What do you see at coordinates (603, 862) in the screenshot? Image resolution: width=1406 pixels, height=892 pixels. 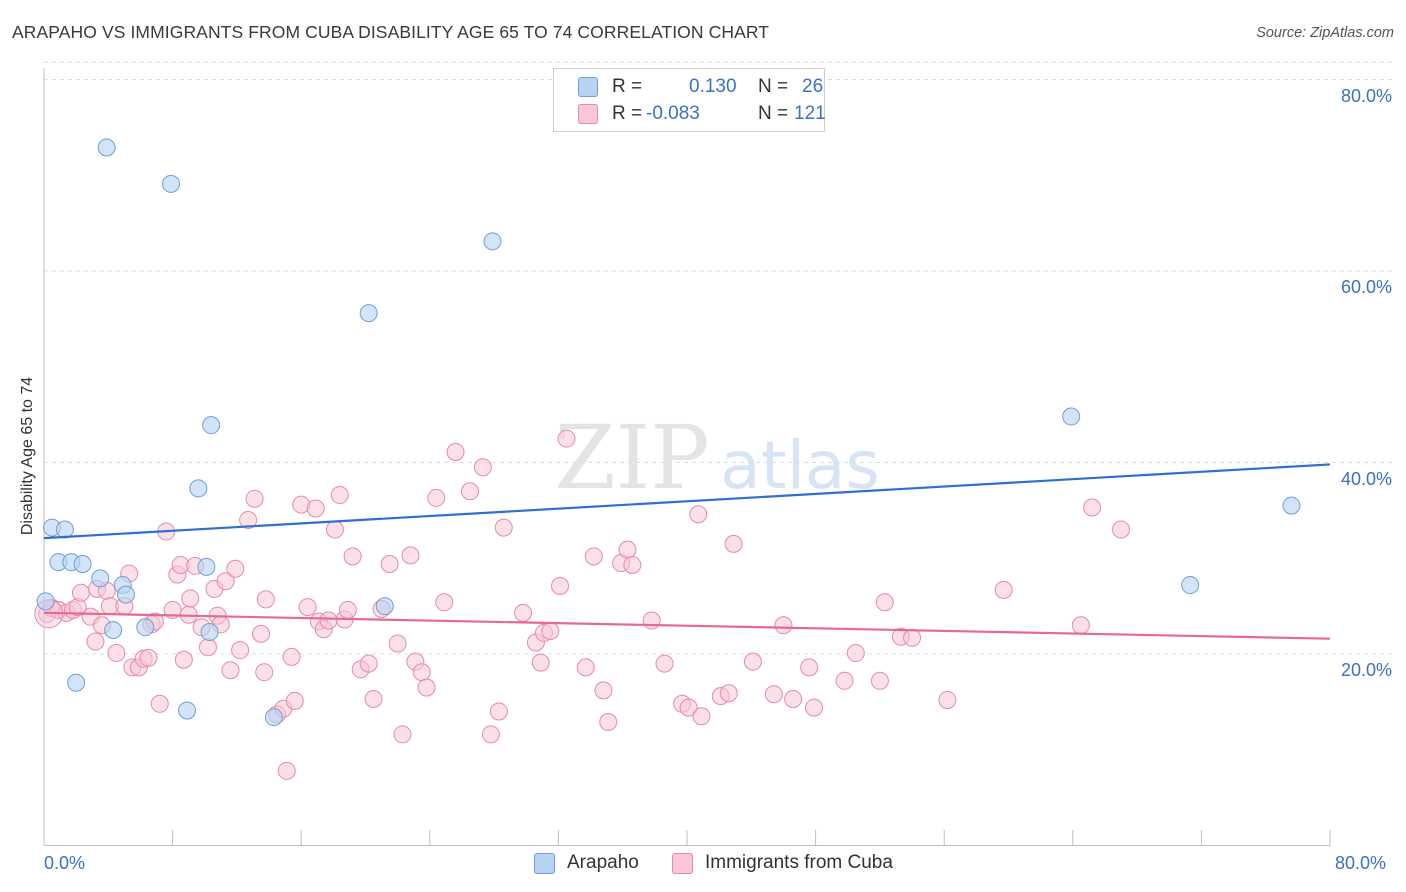 I see `legend-label-arapaho: Arapaho` at bounding box center [603, 862].